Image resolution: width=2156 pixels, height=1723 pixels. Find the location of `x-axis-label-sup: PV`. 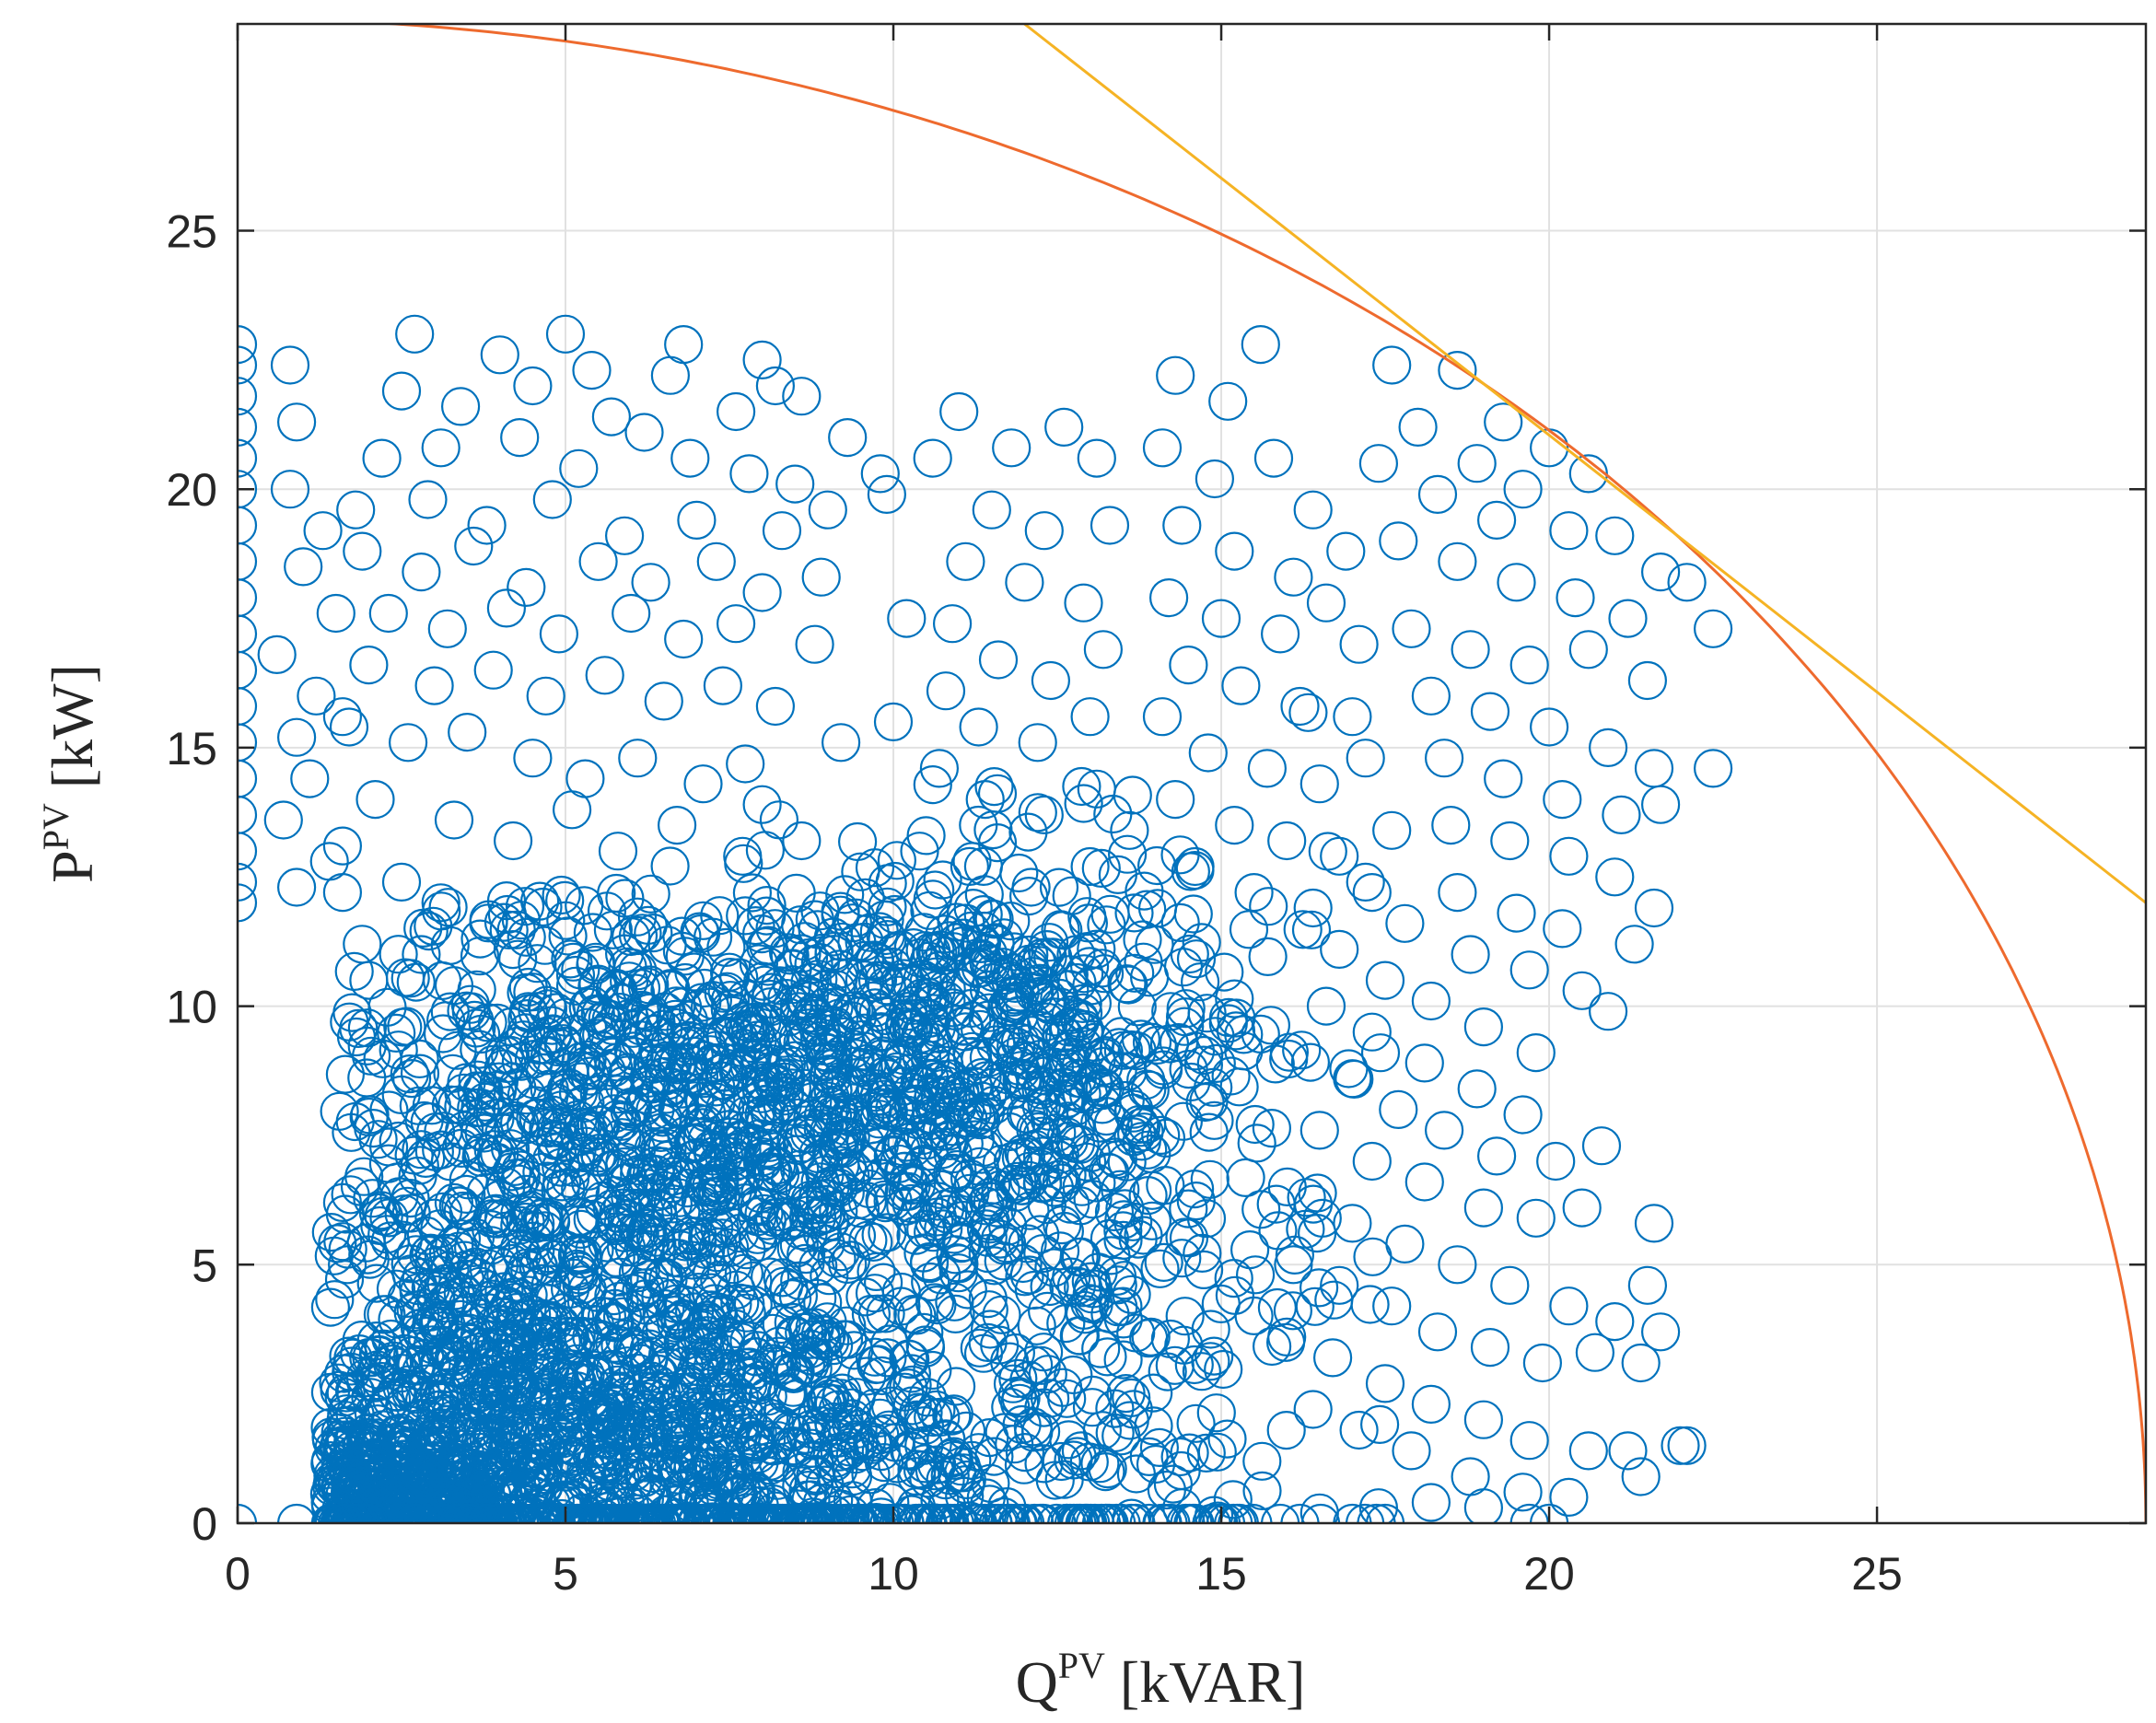

x-axis-label-sup: PV is located at coordinates (1081, 1665).